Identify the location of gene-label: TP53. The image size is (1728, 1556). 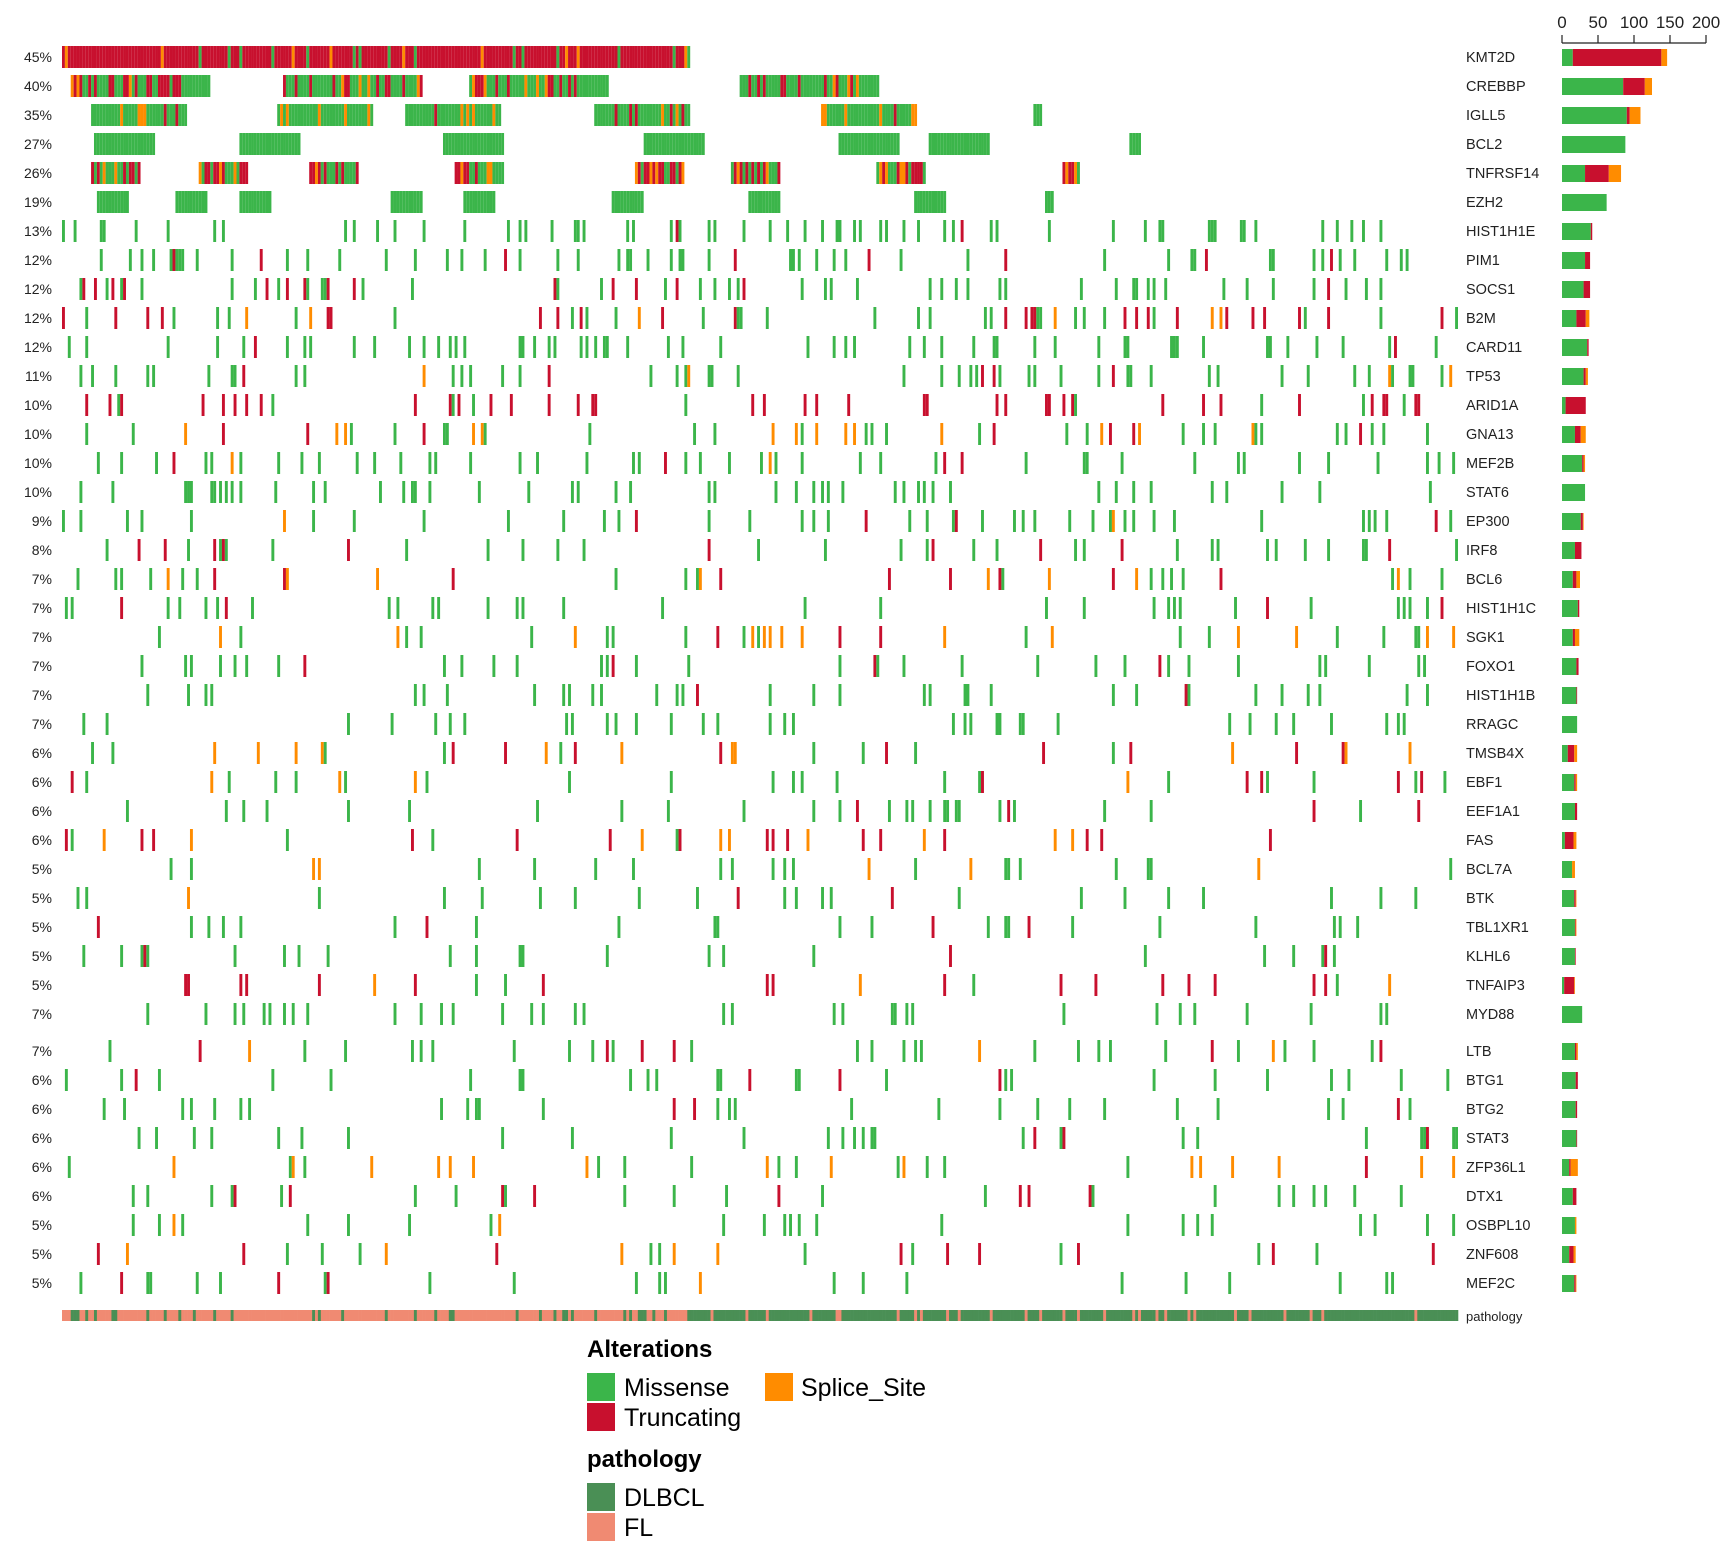
(1483, 377).